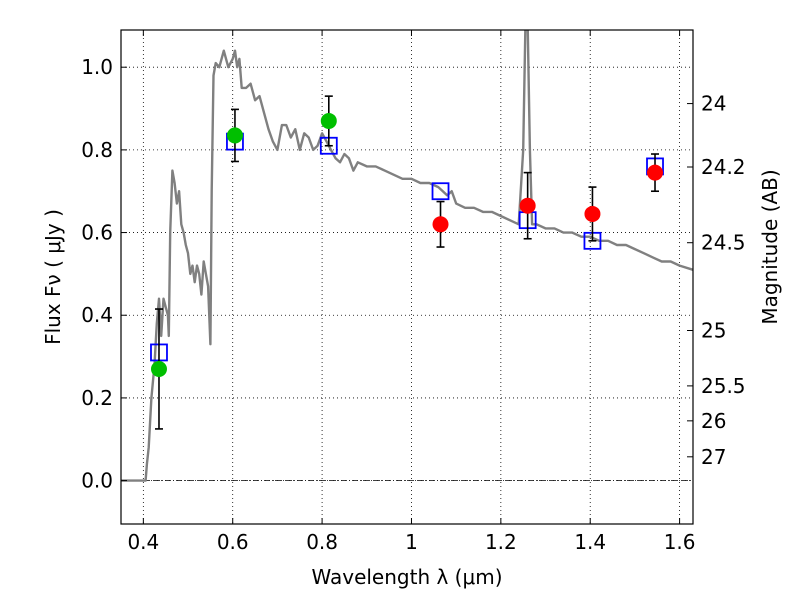 The width and height of the screenshot is (800, 600). What do you see at coordinates (97, 315) in the screenshot?
I see `y-tick-label: 0.4` at bounding box center [97, 315].